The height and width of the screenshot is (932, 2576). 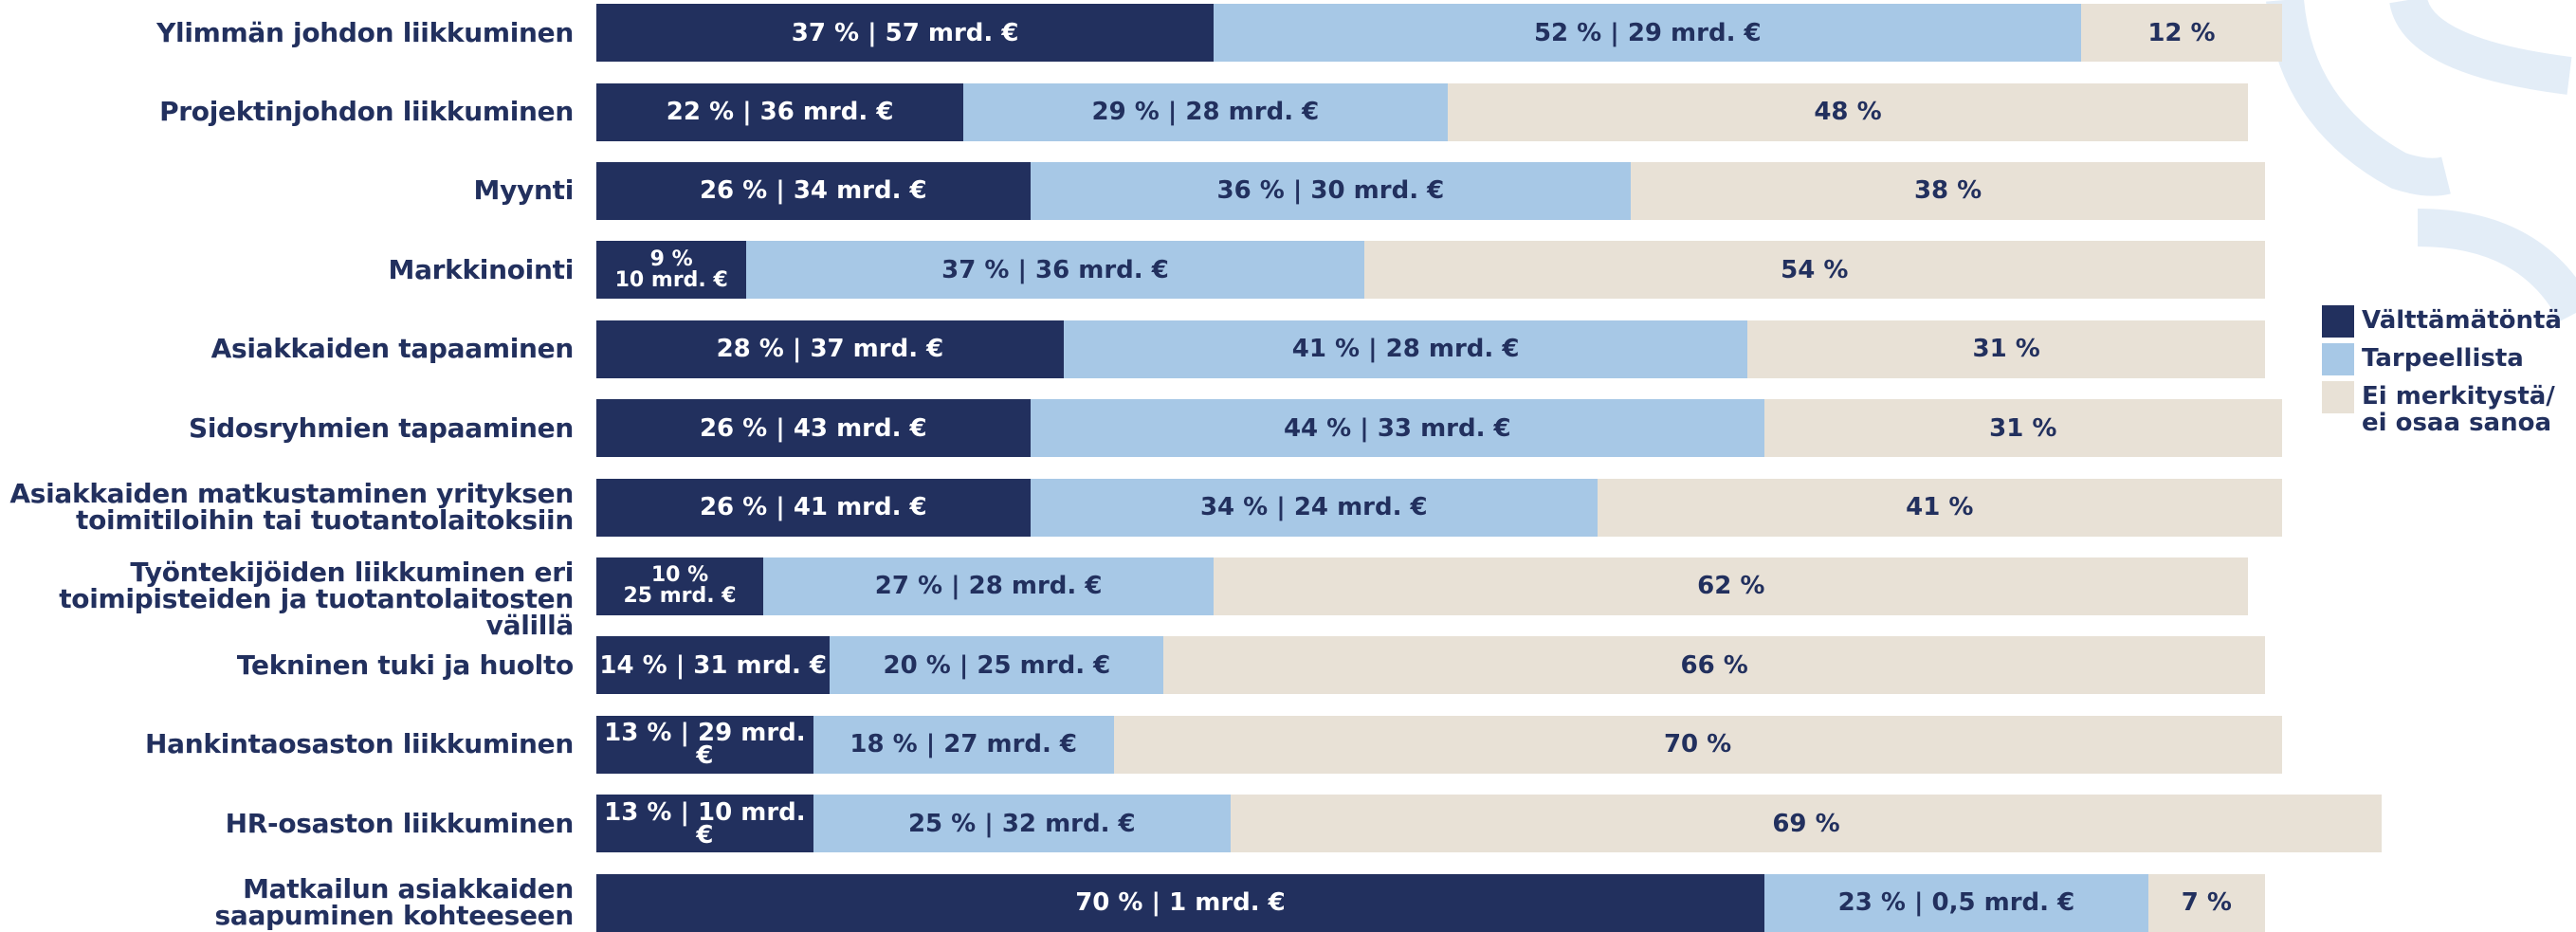 What do you see at coordinates (2458, 409) in the screenshot?
I see `legend-label: Ei merkitystä/ ei osaa sanoa` at bounding box center [2458, 409].